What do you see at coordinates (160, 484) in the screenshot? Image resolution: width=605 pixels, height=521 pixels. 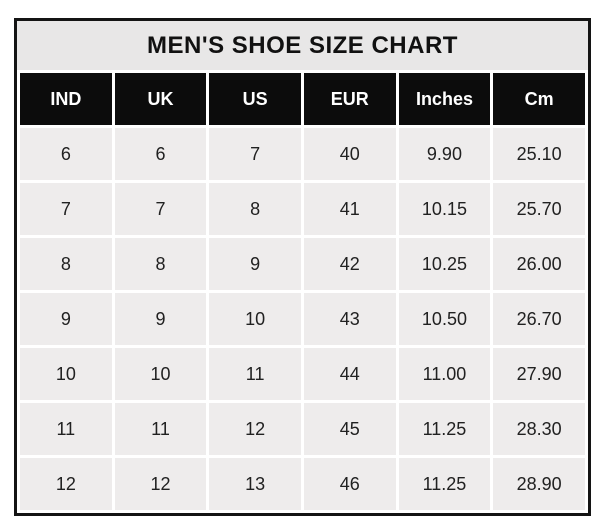 I see `cell-uk: 12` at bounding box center [160, 484].